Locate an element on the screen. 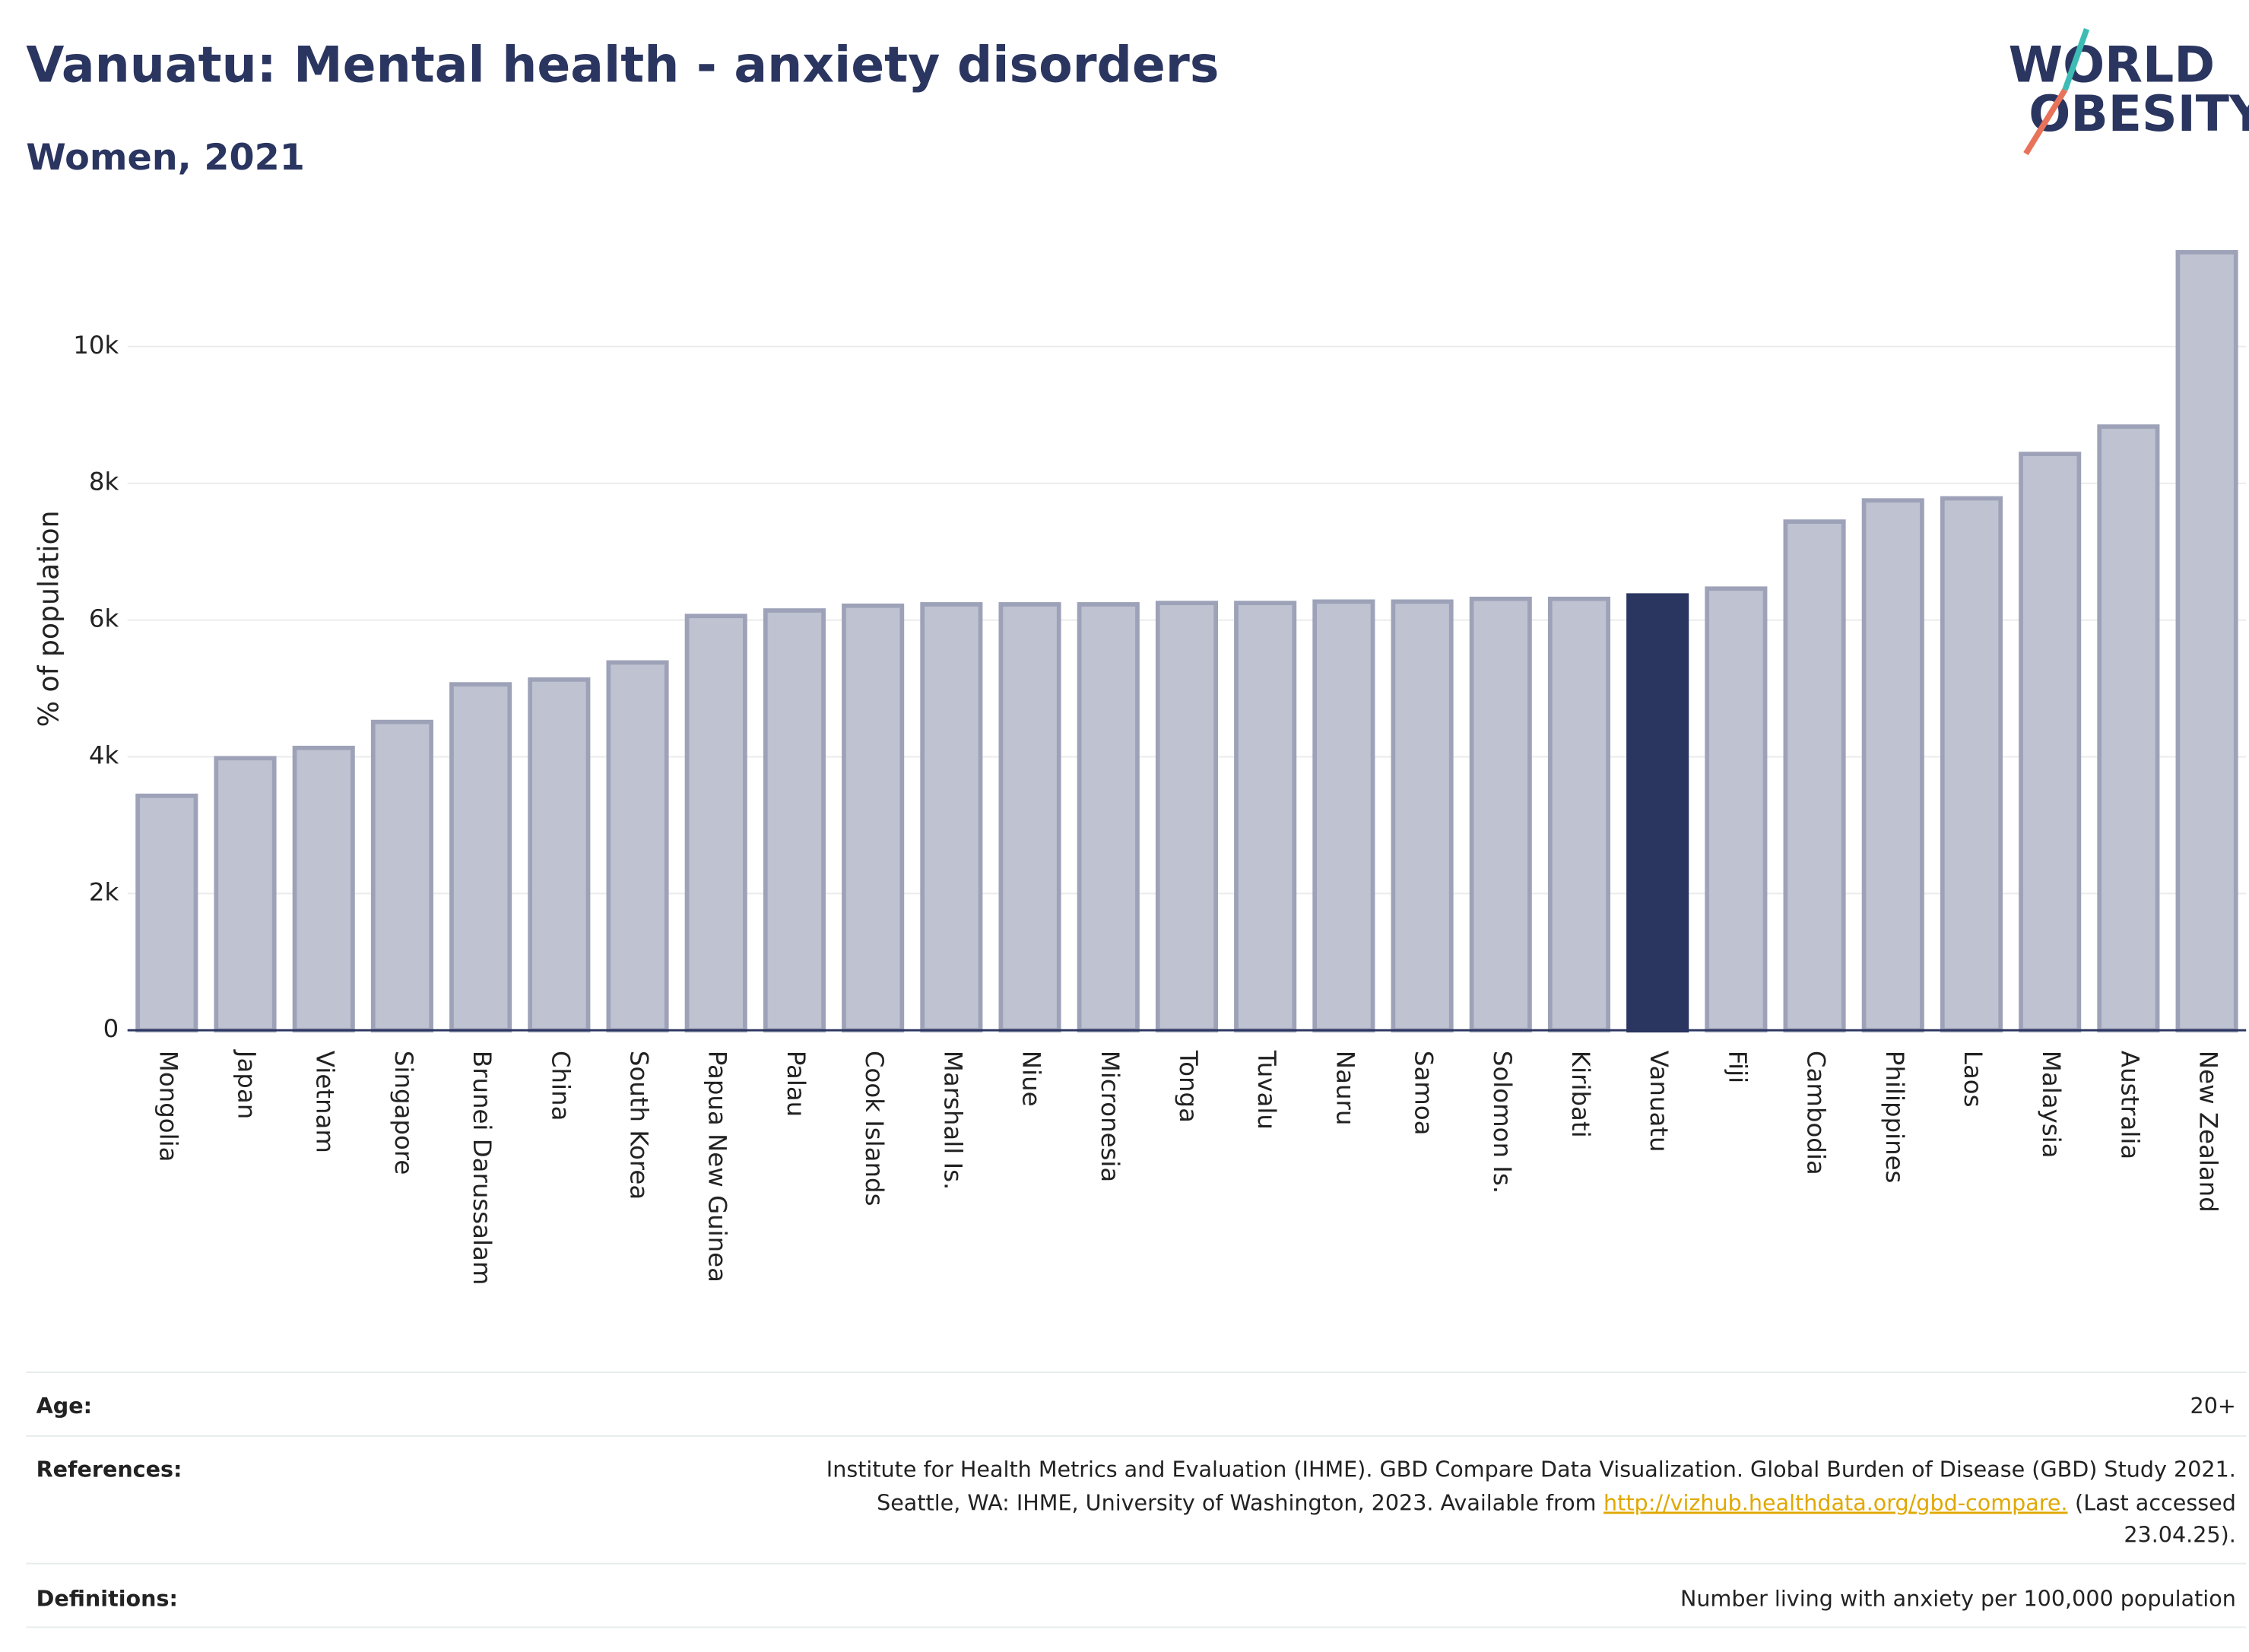 The height and width of the screenshot is (1652, 2249). y-tick-label: 0 is located at coordinates (111, 1028).